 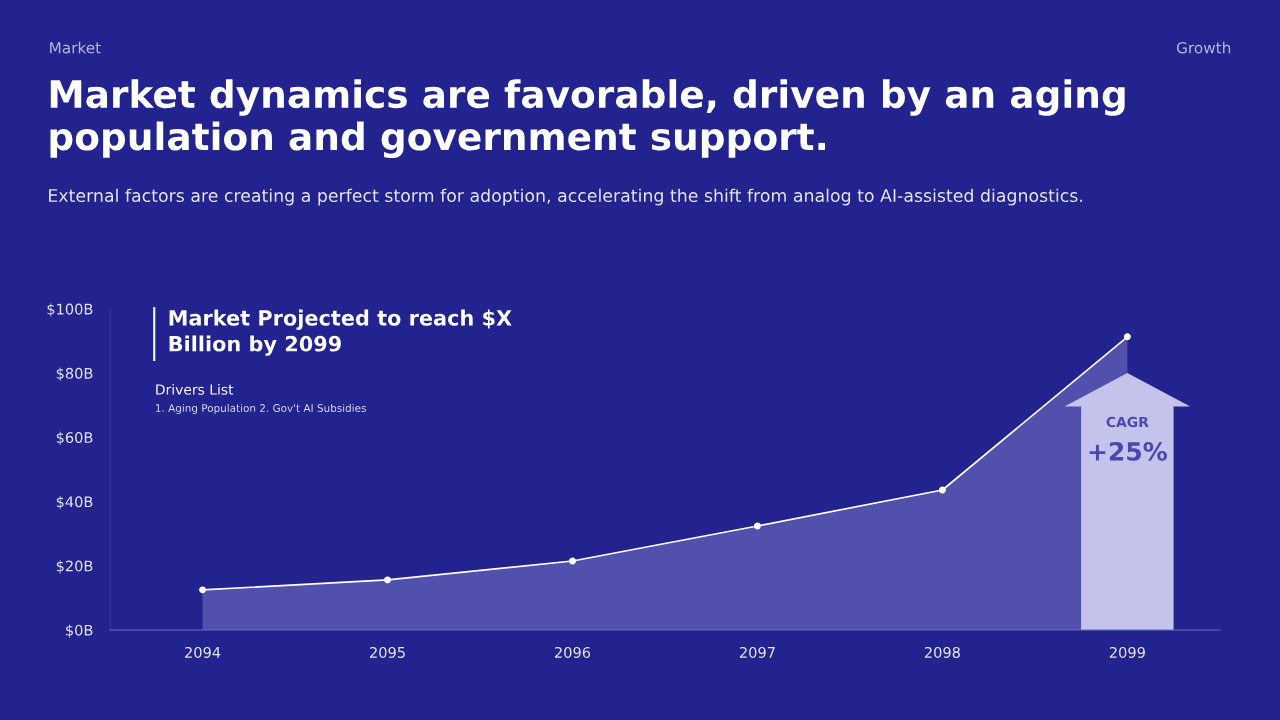 I want to click on annotation: 1. Aging Population 2. Gov't AI Subsidies, so click(x=261, y=409).